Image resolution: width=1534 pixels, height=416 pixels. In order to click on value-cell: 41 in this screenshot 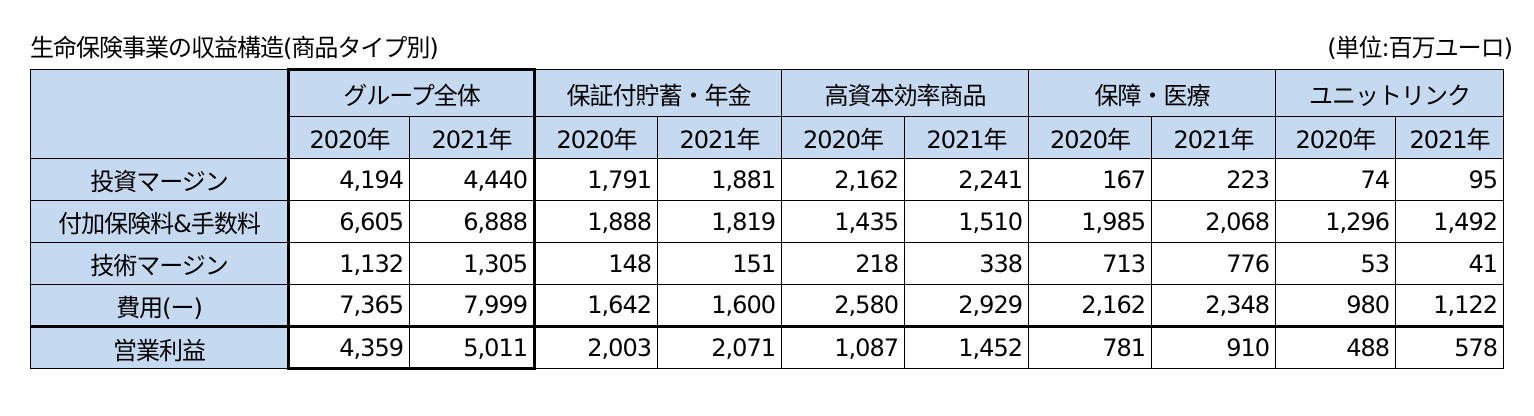, I will do `click(1449, 263)`.